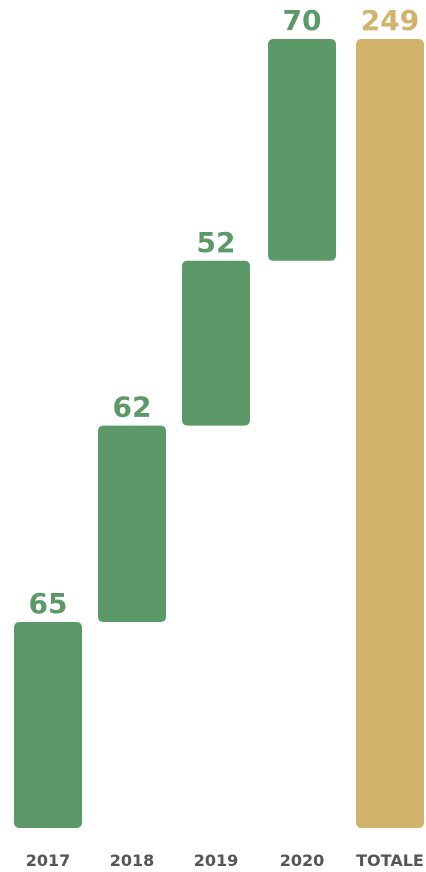 The image size is (426, 872). Describe the element at coordinates (132, 524) in the screenshot. I see `bar-2018` at that location.